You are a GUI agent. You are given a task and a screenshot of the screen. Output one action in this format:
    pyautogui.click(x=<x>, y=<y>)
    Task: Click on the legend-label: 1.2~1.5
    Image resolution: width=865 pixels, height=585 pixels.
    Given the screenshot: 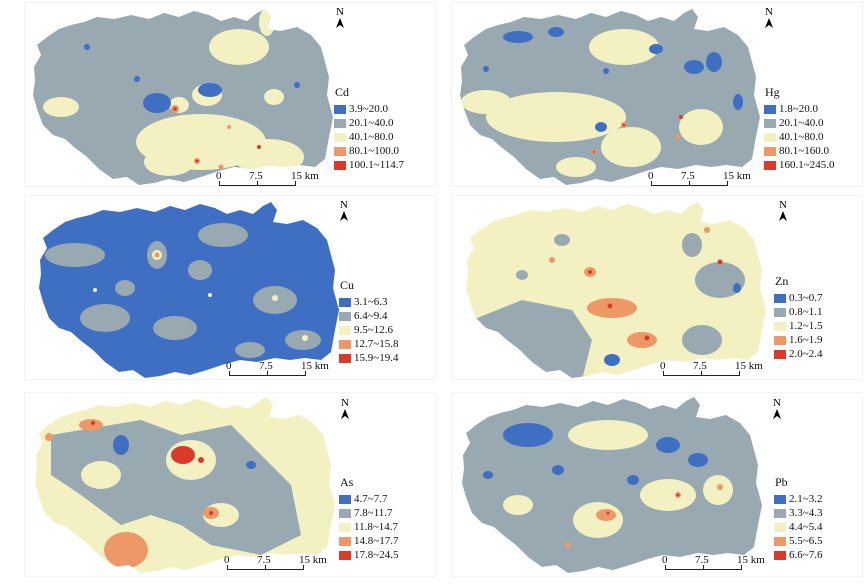 What is the action you would take?
    pyautogui.click(x=806, y=326)
    